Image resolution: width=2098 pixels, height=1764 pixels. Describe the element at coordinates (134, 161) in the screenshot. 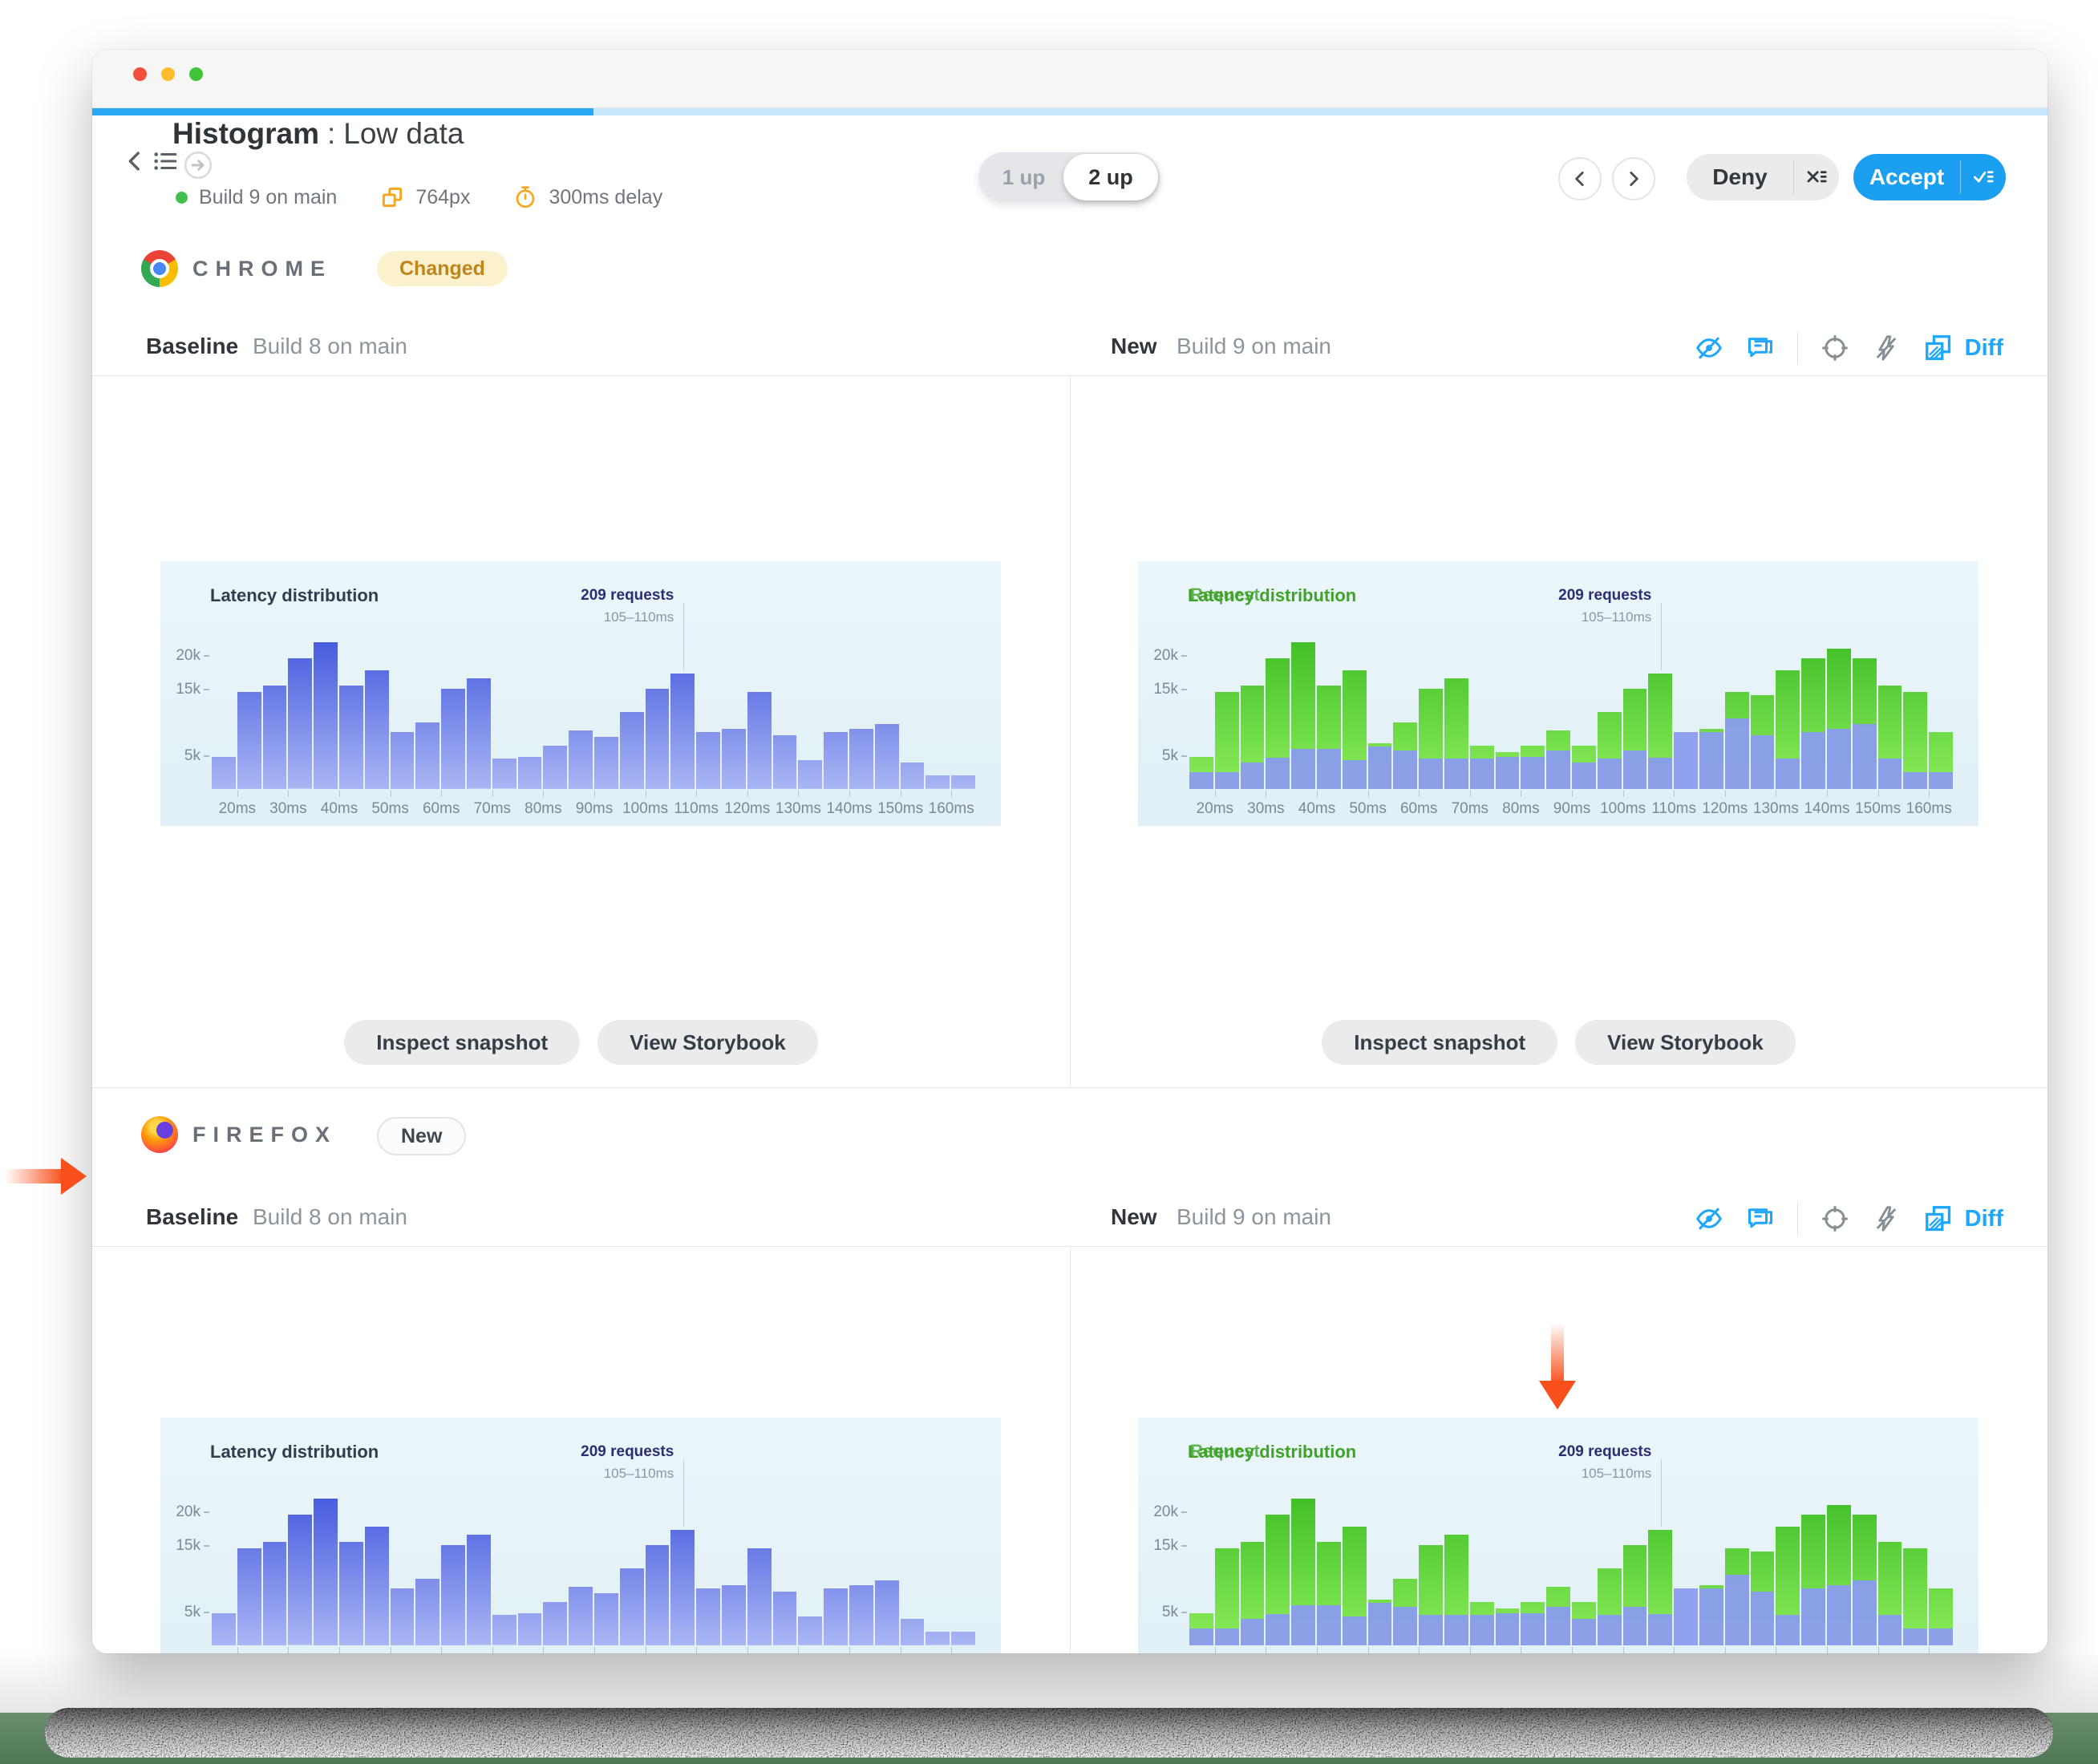

I see `back-icon` at that location.